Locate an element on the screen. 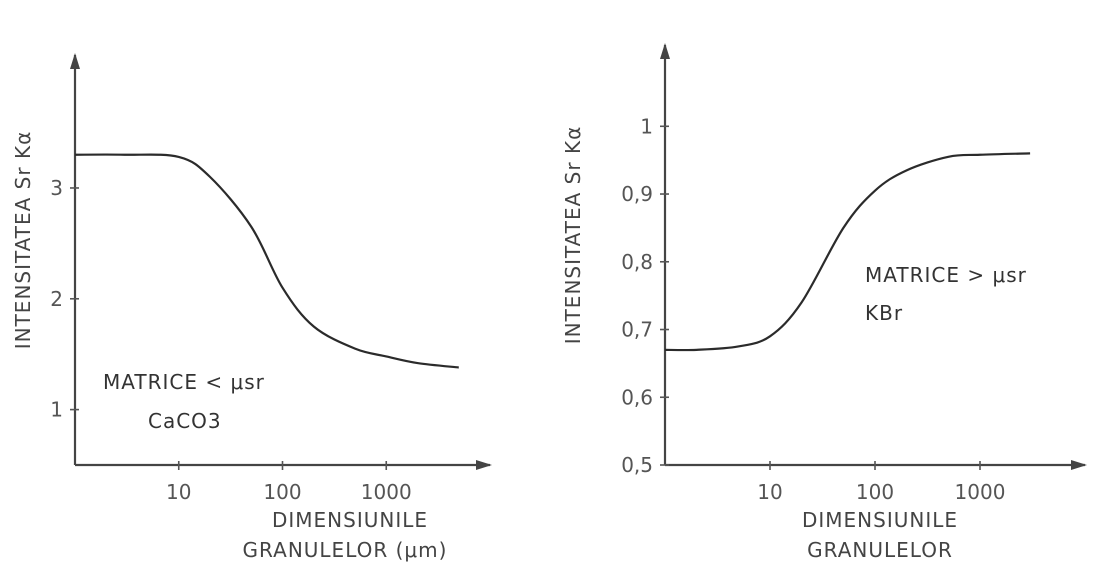 The width and height of the screenshot is (1107, 563). y-tick-label: 0,5 is located at coordinates (637, 465).